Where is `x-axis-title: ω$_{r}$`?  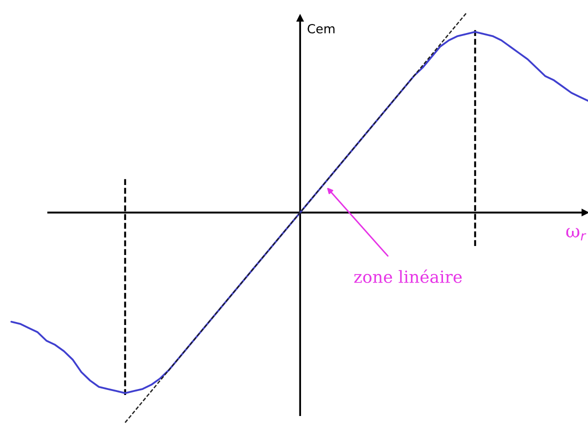
x-axis-title: ω$_{r}$ is located at coordinates (576, 234).